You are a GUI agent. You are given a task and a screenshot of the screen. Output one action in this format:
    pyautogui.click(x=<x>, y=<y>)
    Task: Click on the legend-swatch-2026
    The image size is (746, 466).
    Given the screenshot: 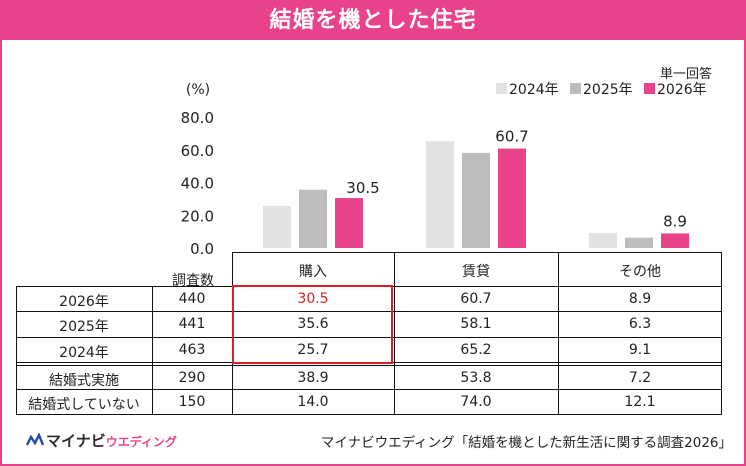 What is the action you would take?
    pyautogui.click(x=649, y=88)
    